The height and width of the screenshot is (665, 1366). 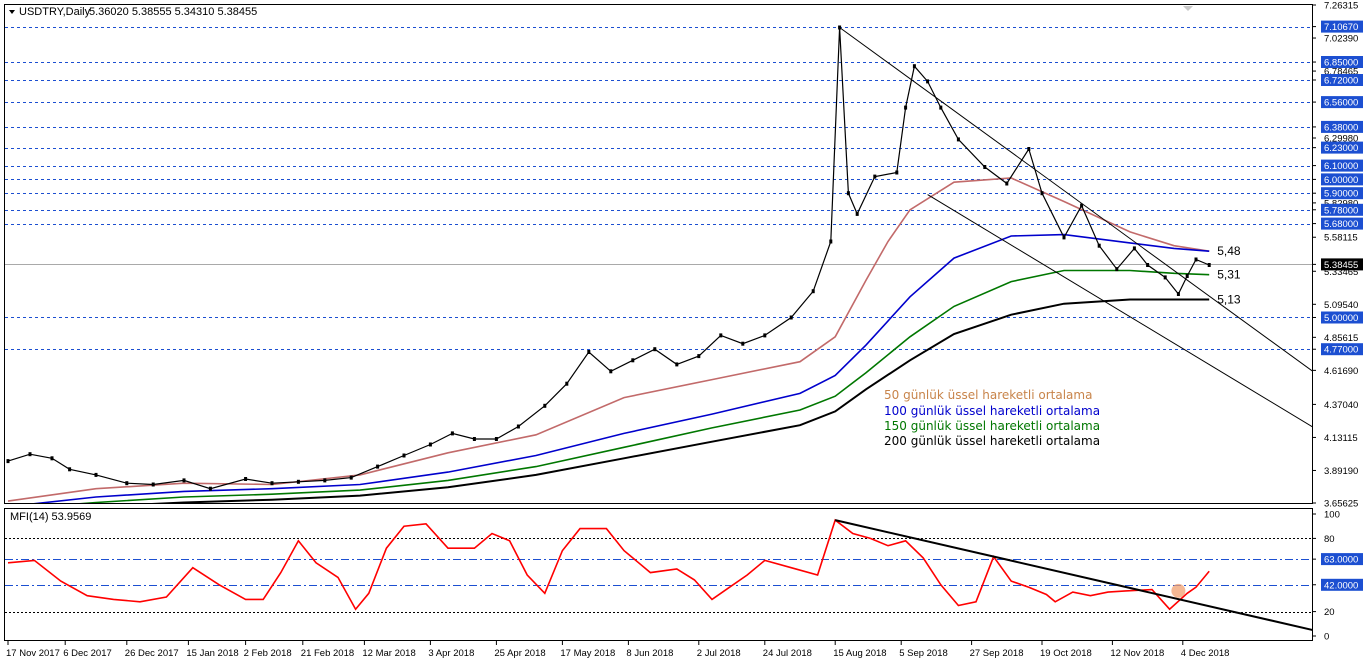 I want to click on time-tick-0: 17 Nov 2017, so click(x=33, y=653).